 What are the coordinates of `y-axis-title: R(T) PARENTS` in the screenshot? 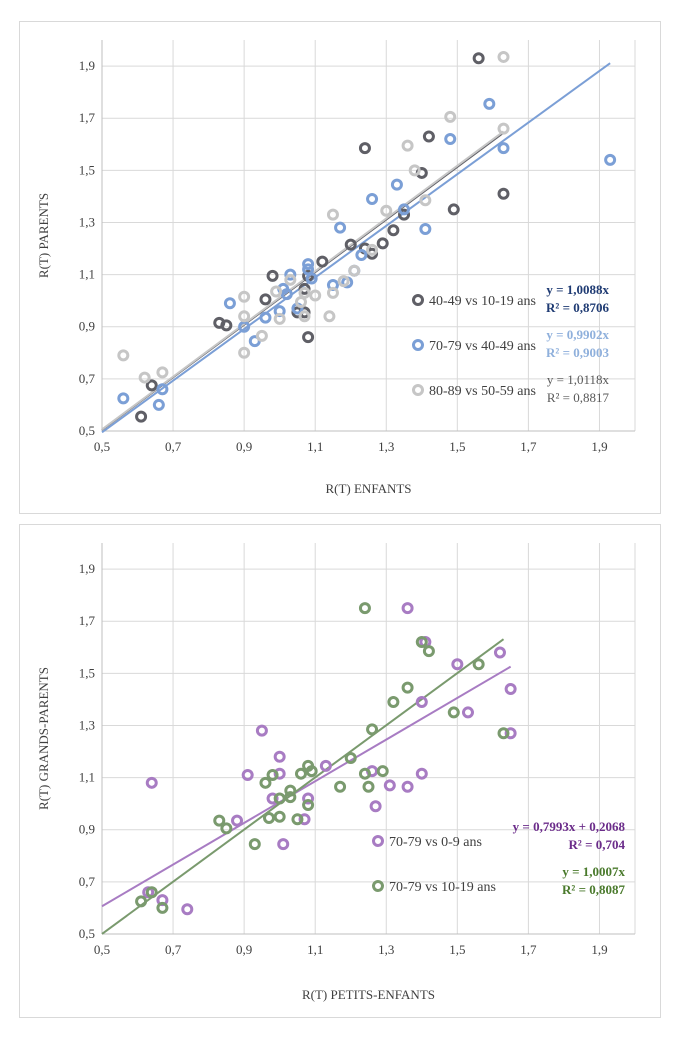 It's located at (43, 235).